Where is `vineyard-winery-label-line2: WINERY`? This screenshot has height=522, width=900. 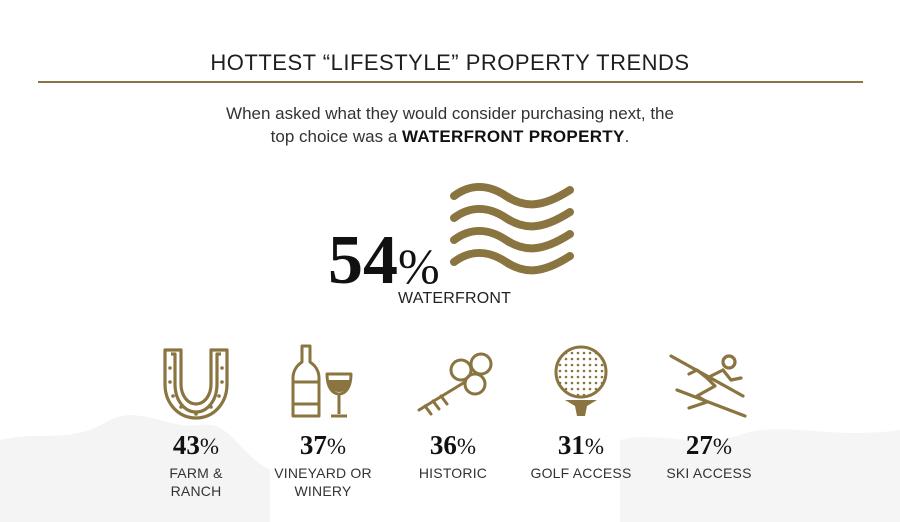 vineyard-winery-label-line2: WINERY is located at coordinates (323, 491).